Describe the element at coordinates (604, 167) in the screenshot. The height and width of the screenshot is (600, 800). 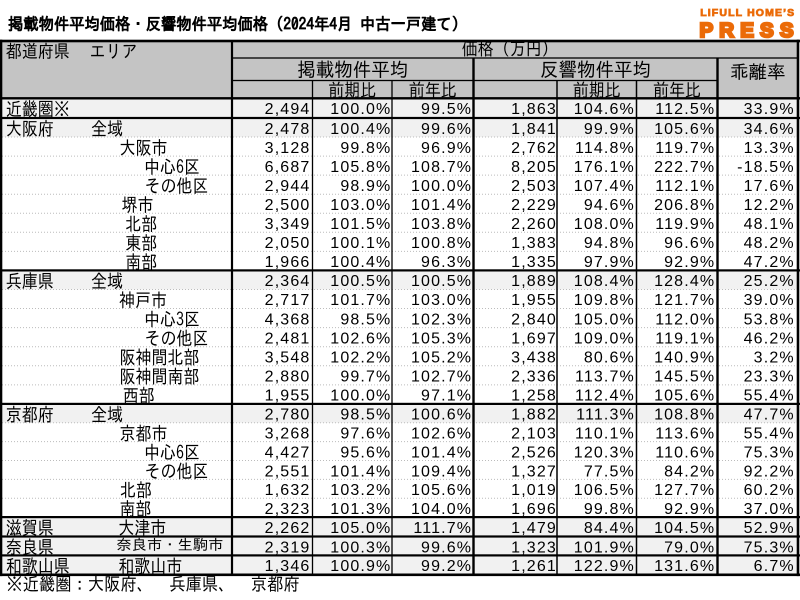
I see `svg-text: 176.1%` at that location.